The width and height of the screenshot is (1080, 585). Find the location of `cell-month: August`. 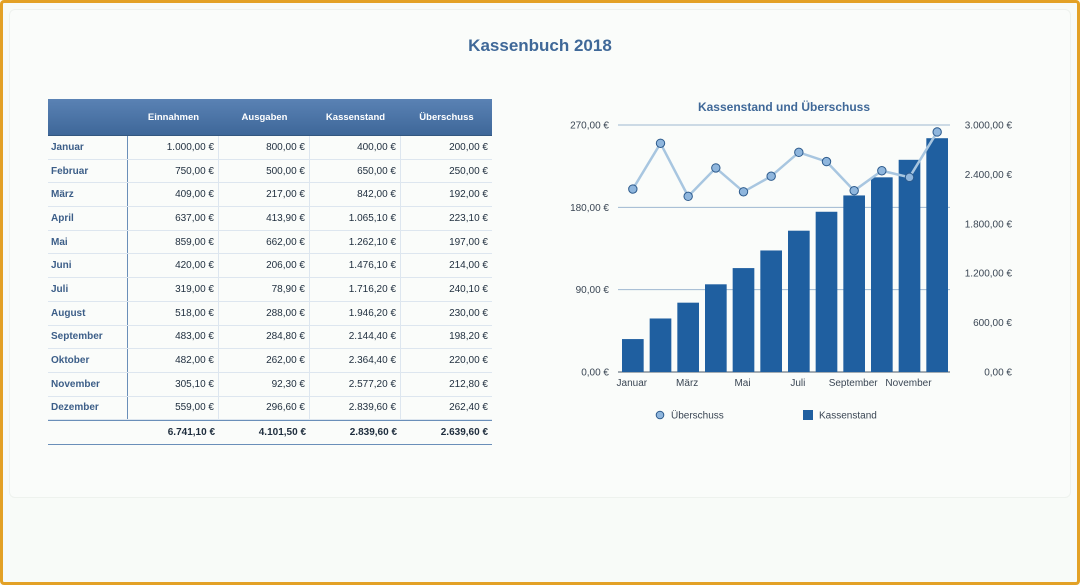

cell-month: August is located at coordinates (88, 313).